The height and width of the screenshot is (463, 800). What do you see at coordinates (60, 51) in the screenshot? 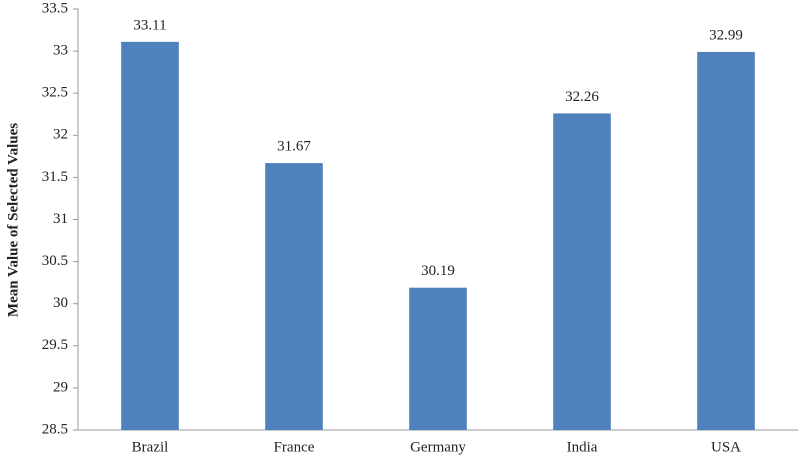
I see `y-tick-label: 33` at bounding box center [60, 51].